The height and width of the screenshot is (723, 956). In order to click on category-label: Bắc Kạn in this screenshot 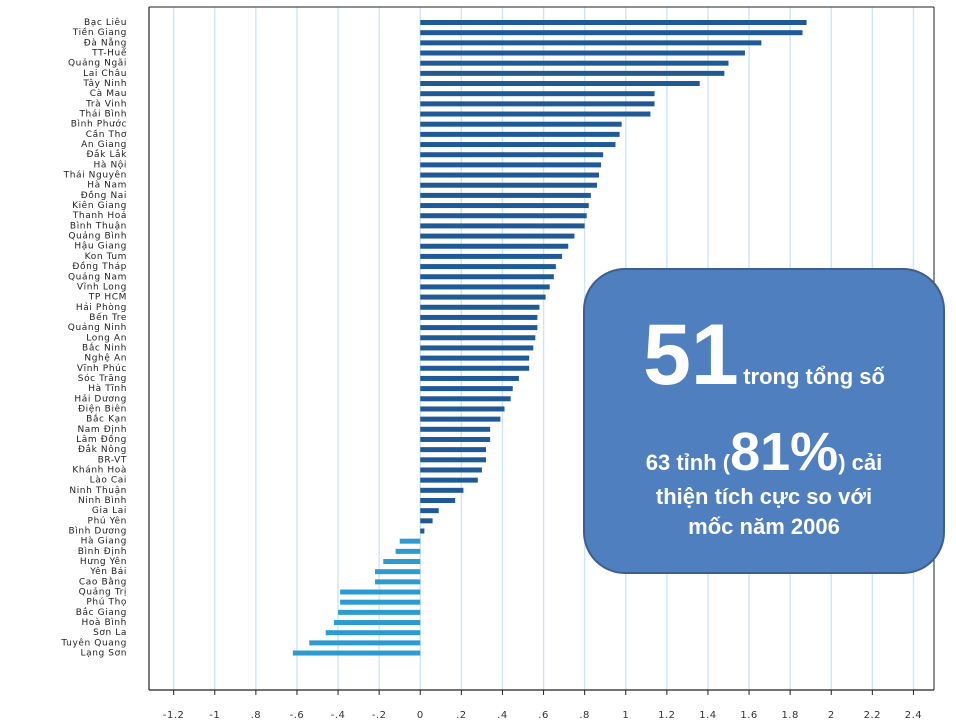, I will do `click(106, 419)`.